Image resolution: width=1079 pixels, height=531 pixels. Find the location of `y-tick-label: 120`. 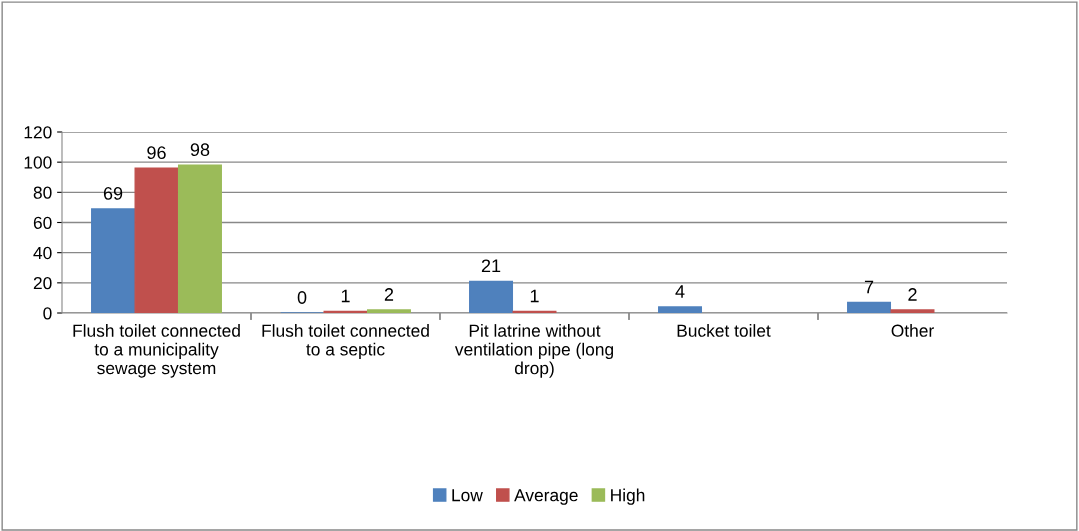

y-tick-label: 120 is located at coordinates (38, 132).